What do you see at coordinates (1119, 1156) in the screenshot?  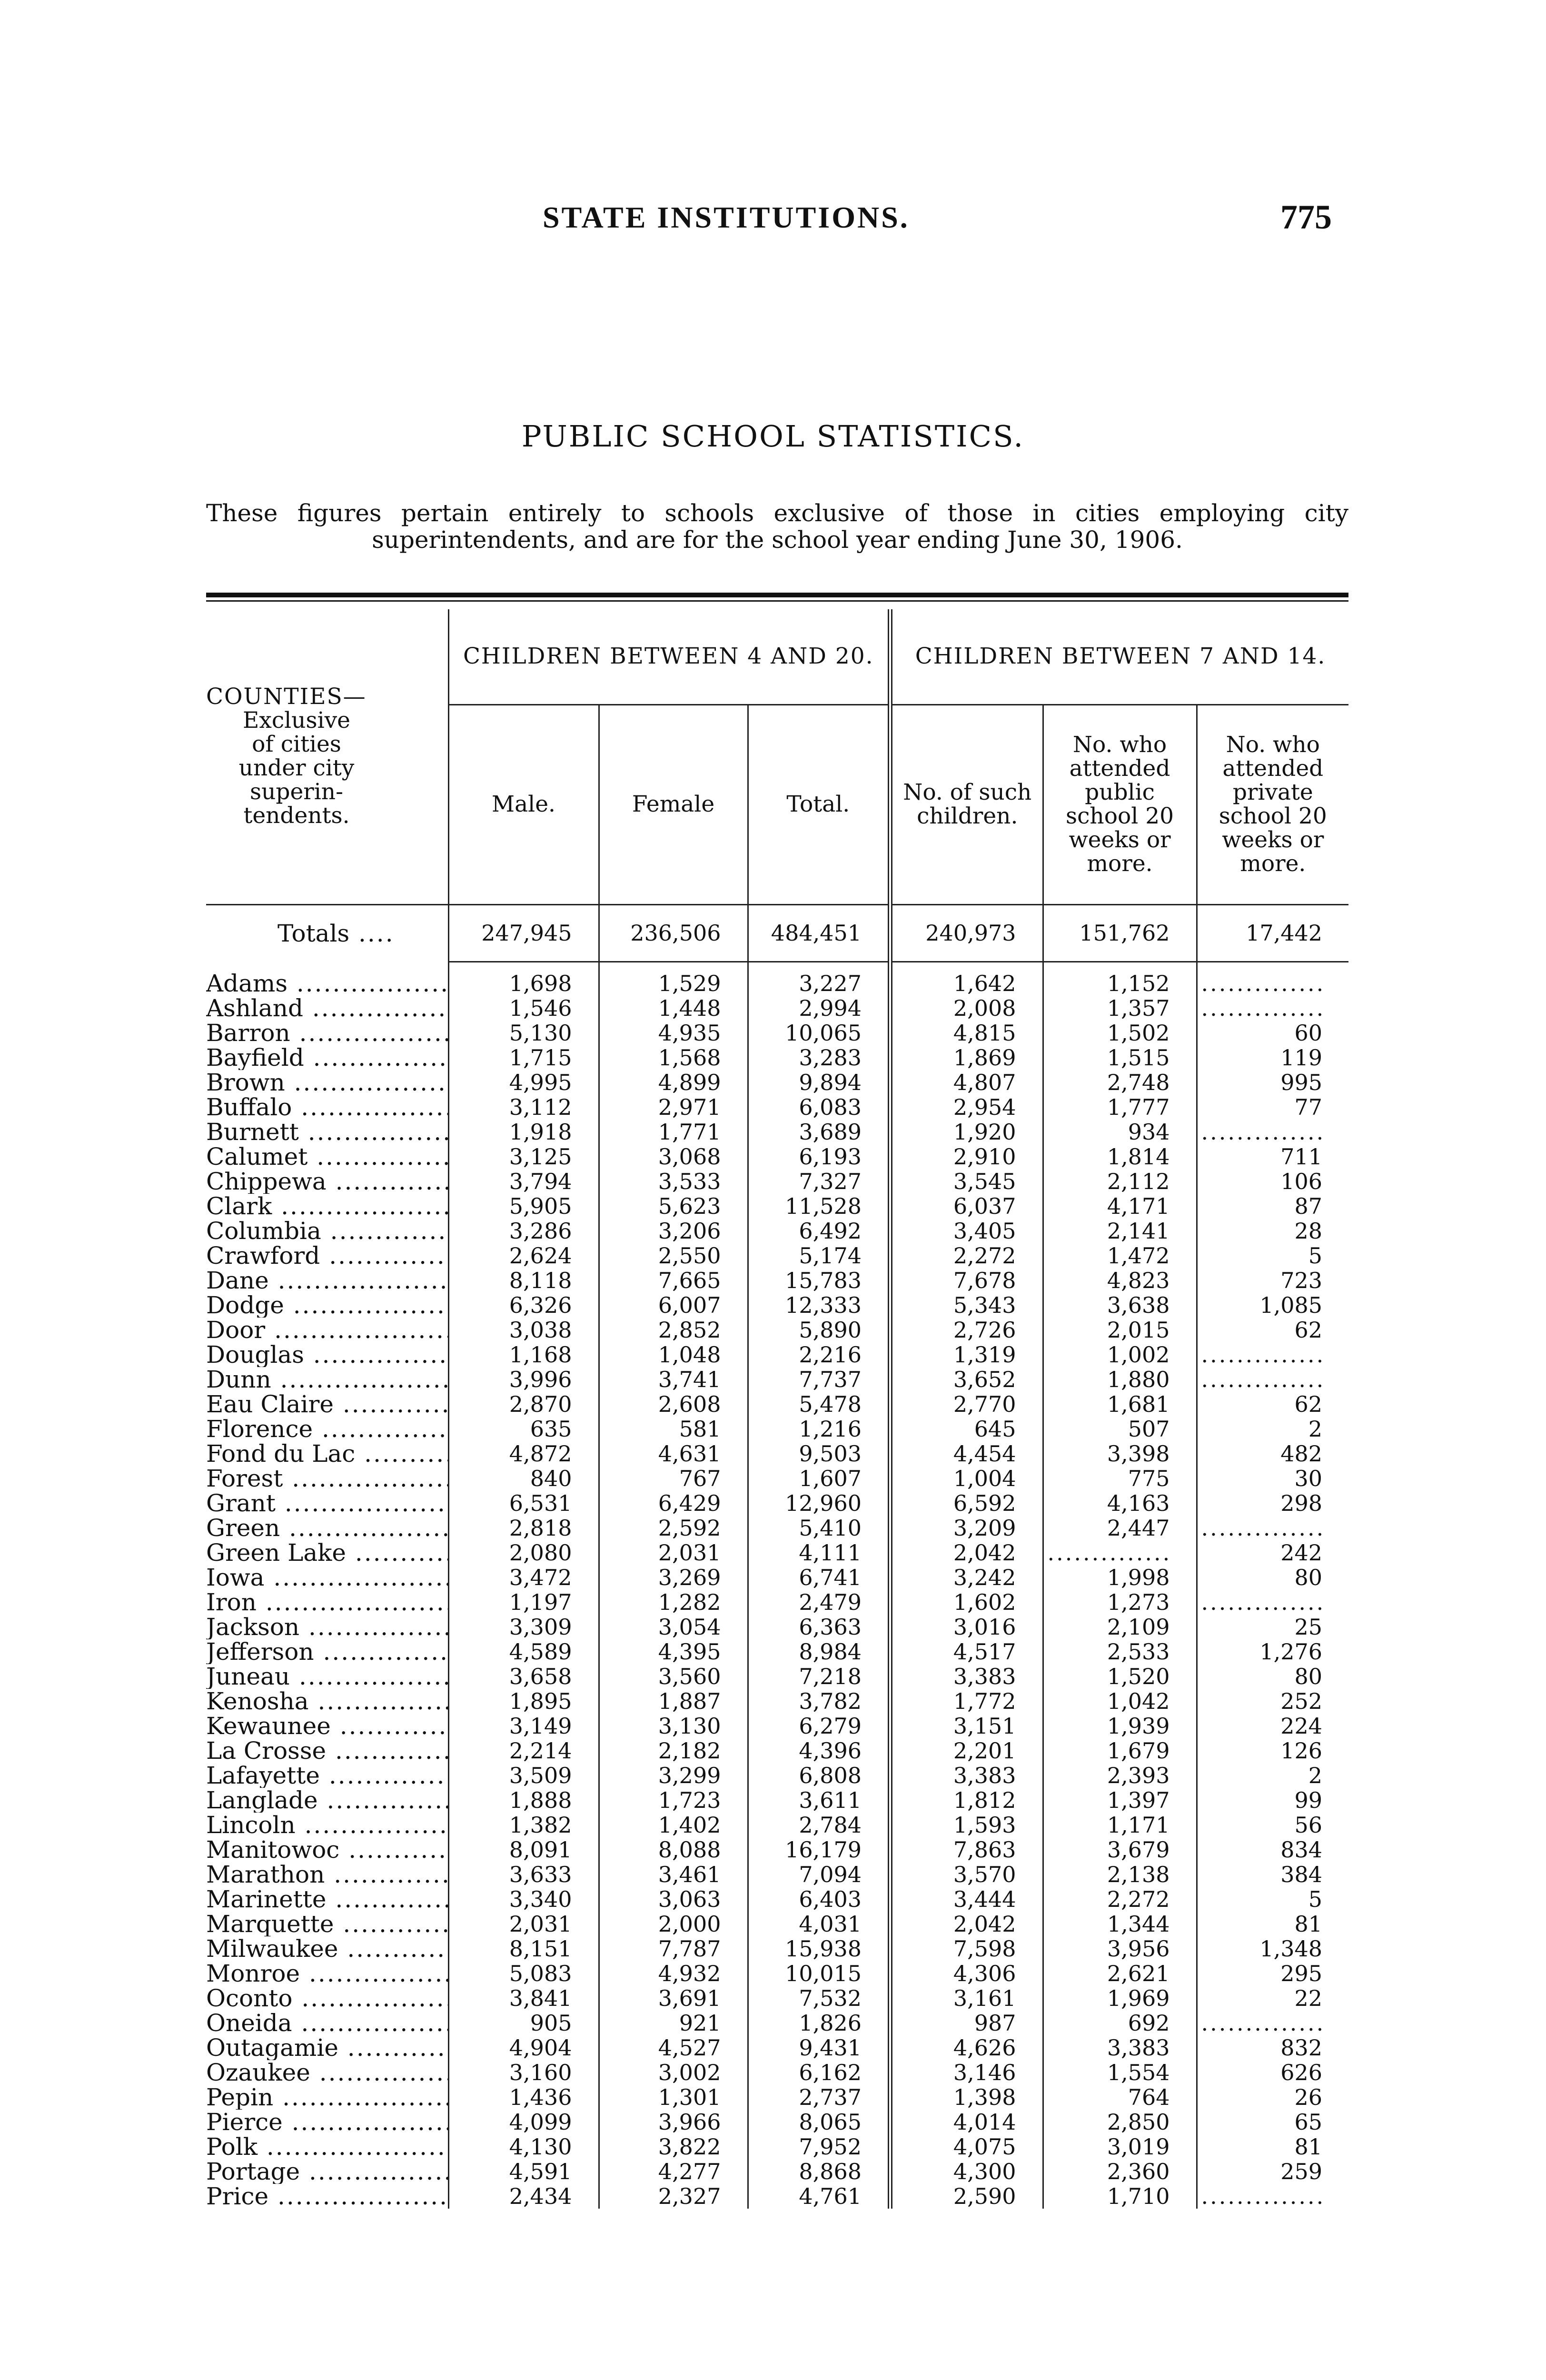 I see `cell-public-school: 1,814` at bounding box center [1119, 1156].